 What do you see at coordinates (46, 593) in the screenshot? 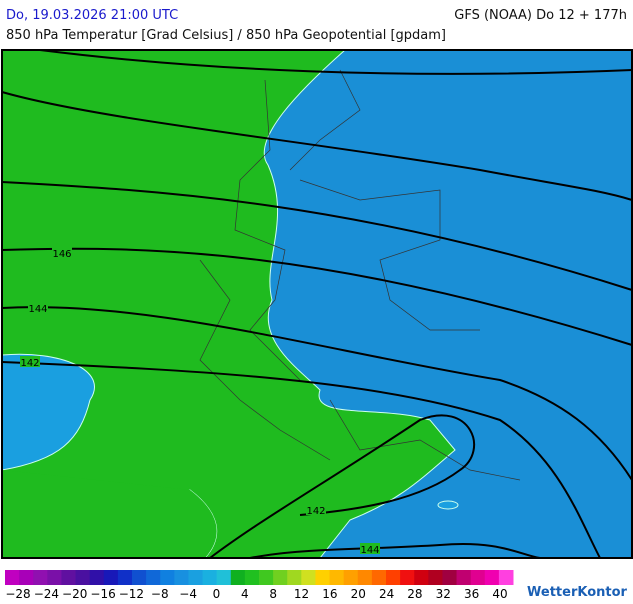
I see `legend-label: −24` at bounding box center [46, 593].